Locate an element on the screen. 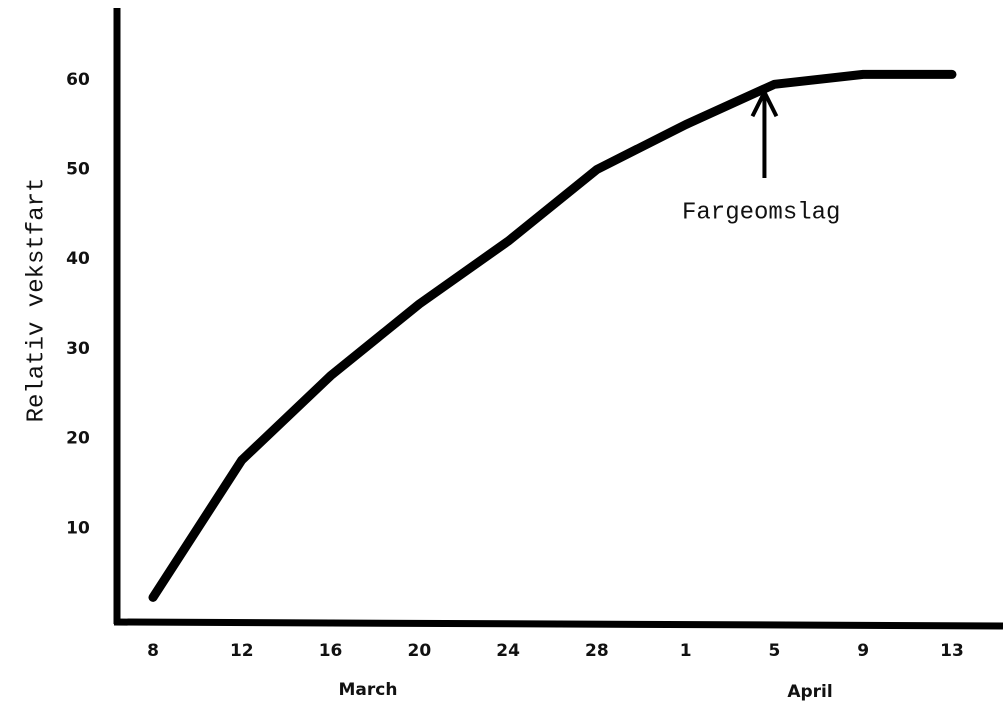 Image resolution: width=1003 pixels, height=715 pixels. y-tick-label: 40 is located at coordinates (78, 259).